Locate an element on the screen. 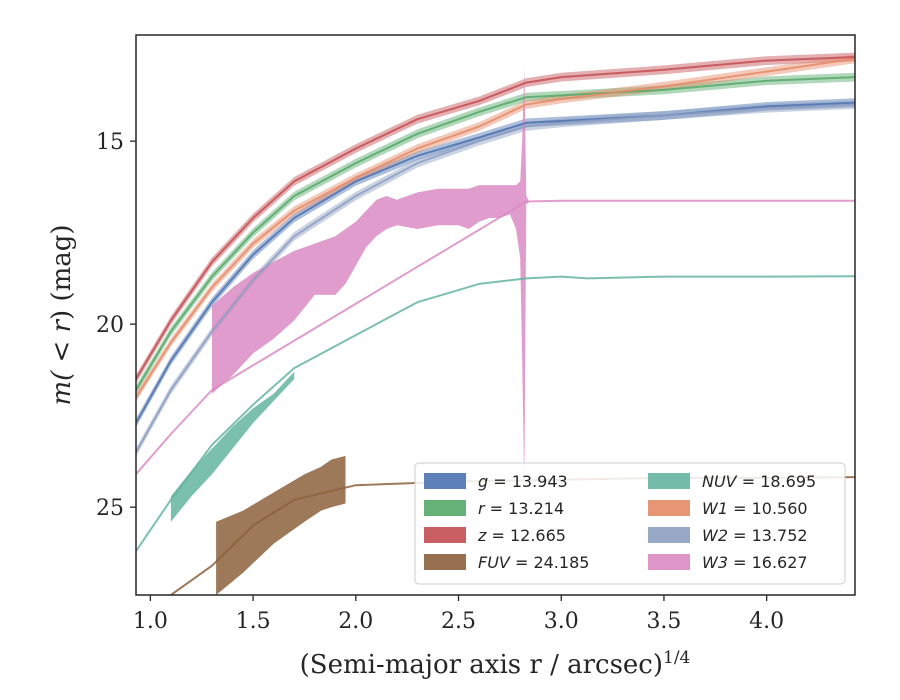  legend-label-fuv: FUV = 24.185 is located at coordinates (533, 562).